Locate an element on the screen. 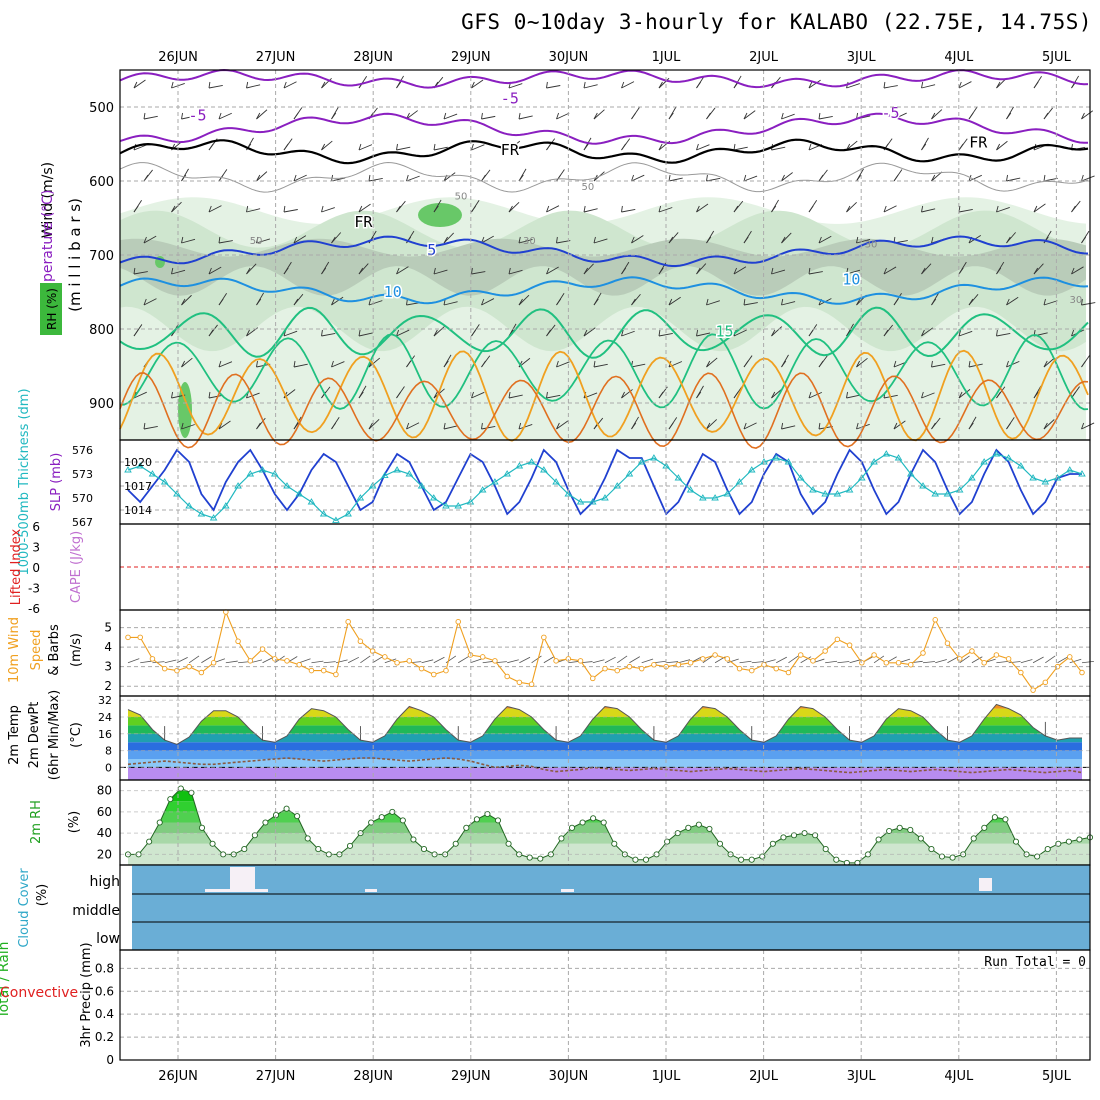 This screenshot has height=1100, width=1100. precip-tick-0.6: 0.6 is located at coordinates (104, 991).